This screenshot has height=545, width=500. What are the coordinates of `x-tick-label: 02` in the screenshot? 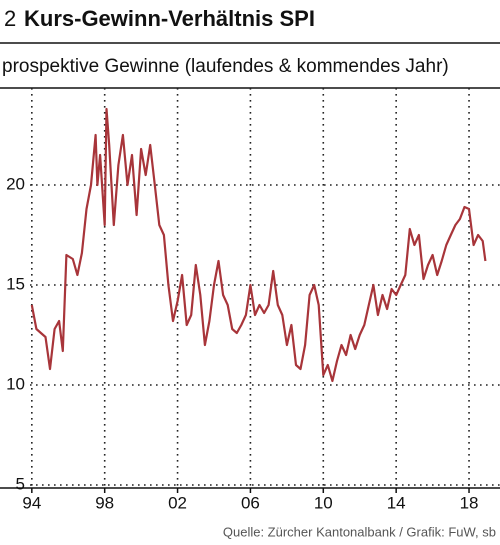 It's located at (177, 502).